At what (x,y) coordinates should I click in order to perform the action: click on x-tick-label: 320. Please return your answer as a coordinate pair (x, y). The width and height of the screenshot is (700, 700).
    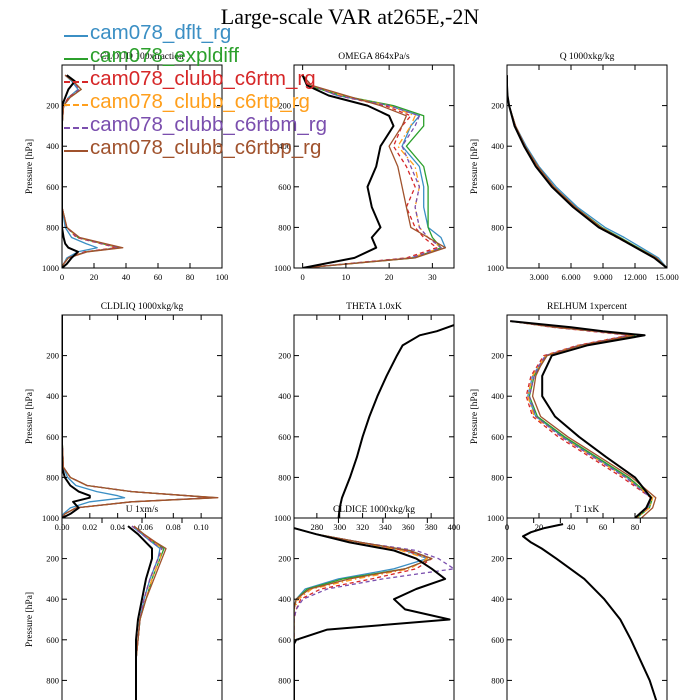
    Looking at the image, I should click on (362, 527).